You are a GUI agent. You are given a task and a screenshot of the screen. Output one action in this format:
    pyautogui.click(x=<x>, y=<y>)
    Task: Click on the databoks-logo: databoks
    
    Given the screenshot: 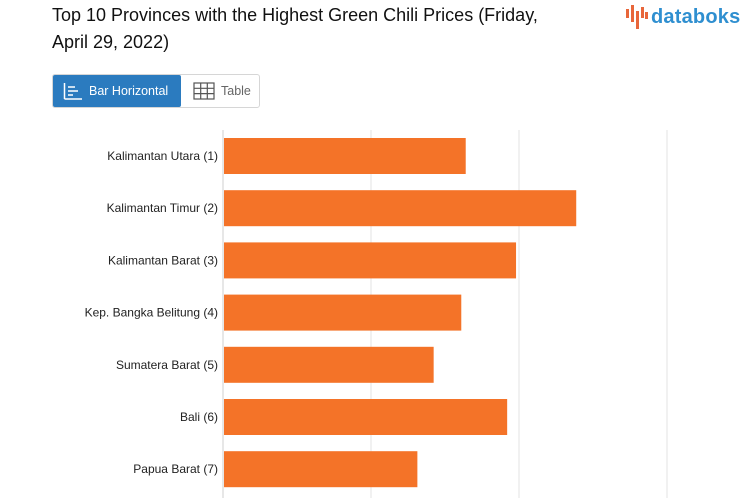 What is the action you would take?
    pyautogui.click(x=683, y=17)
    